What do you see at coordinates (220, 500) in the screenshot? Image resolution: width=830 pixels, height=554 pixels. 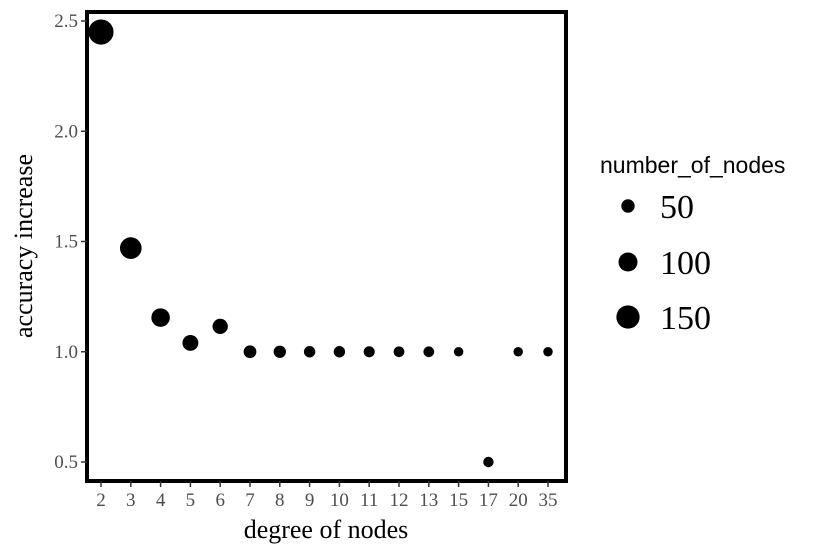 I see `x-tick-label: 6` at bounding box center [220, 500].